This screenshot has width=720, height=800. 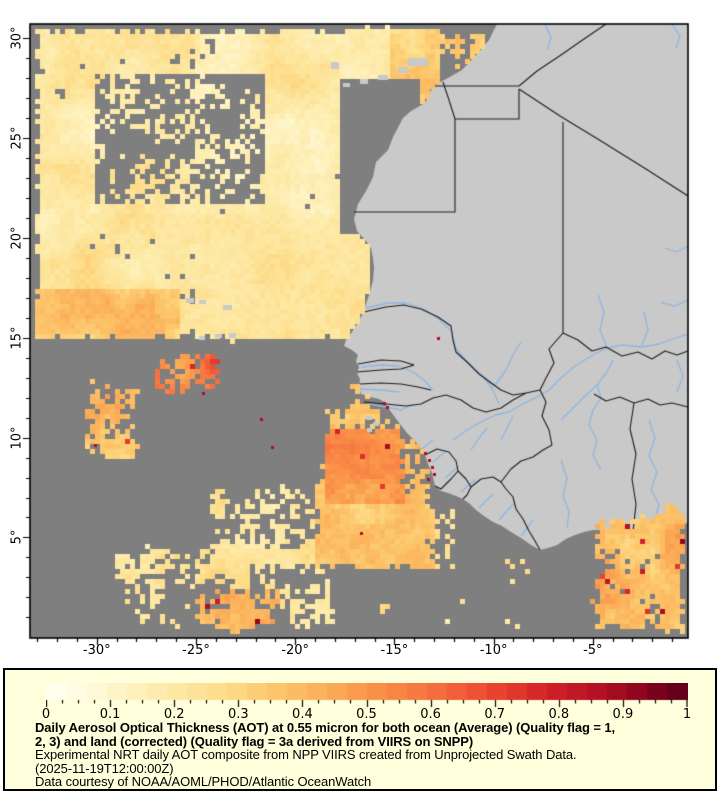 I want to click on colorbar-tick-label: 0.9, so click(x=623, y=714).